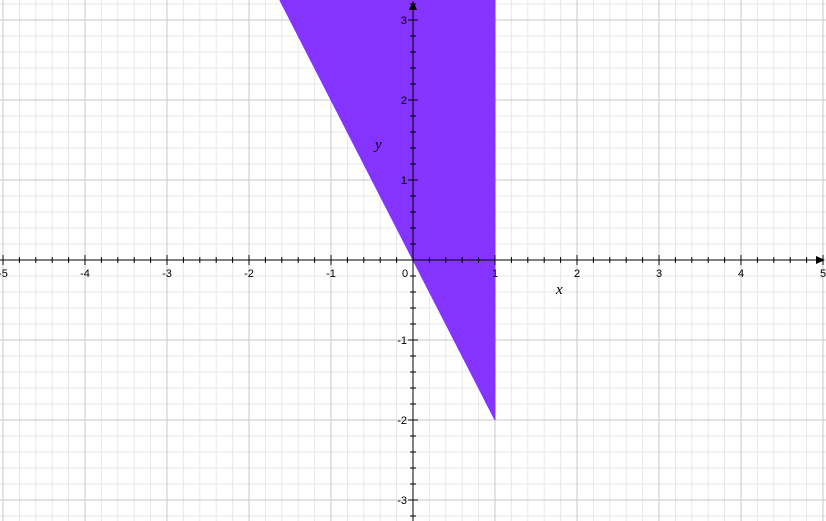 This screenshot has width=826, height=521. I want to click on y-axis-label: y, so click(377, 145).